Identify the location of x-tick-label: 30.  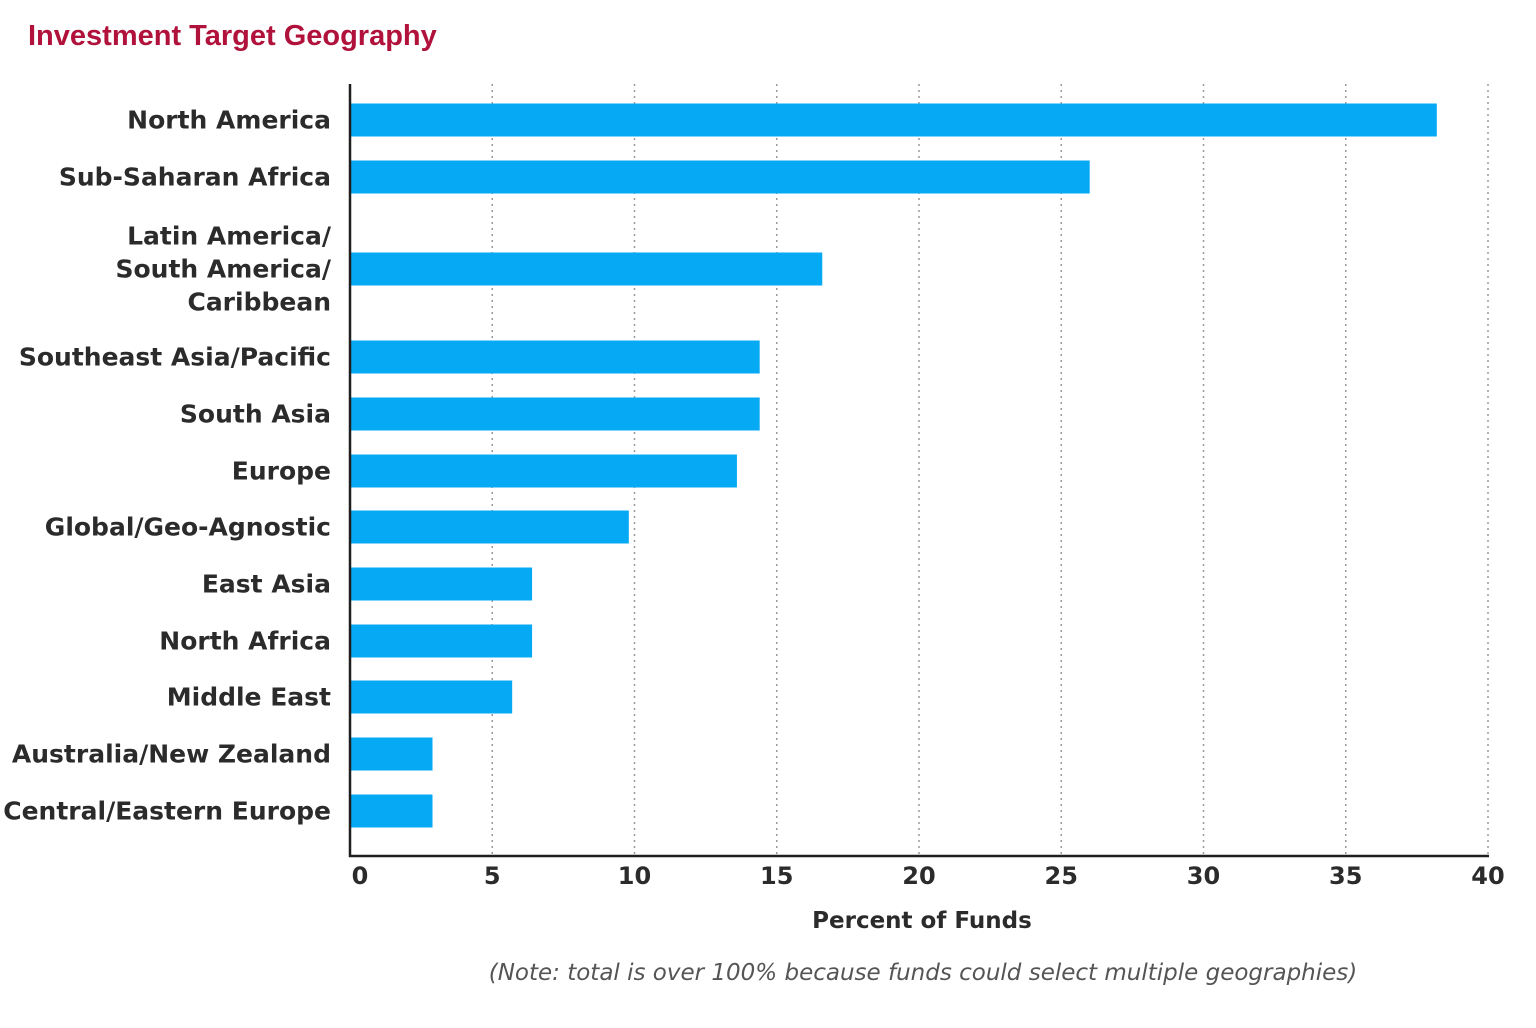
(1203, 876).